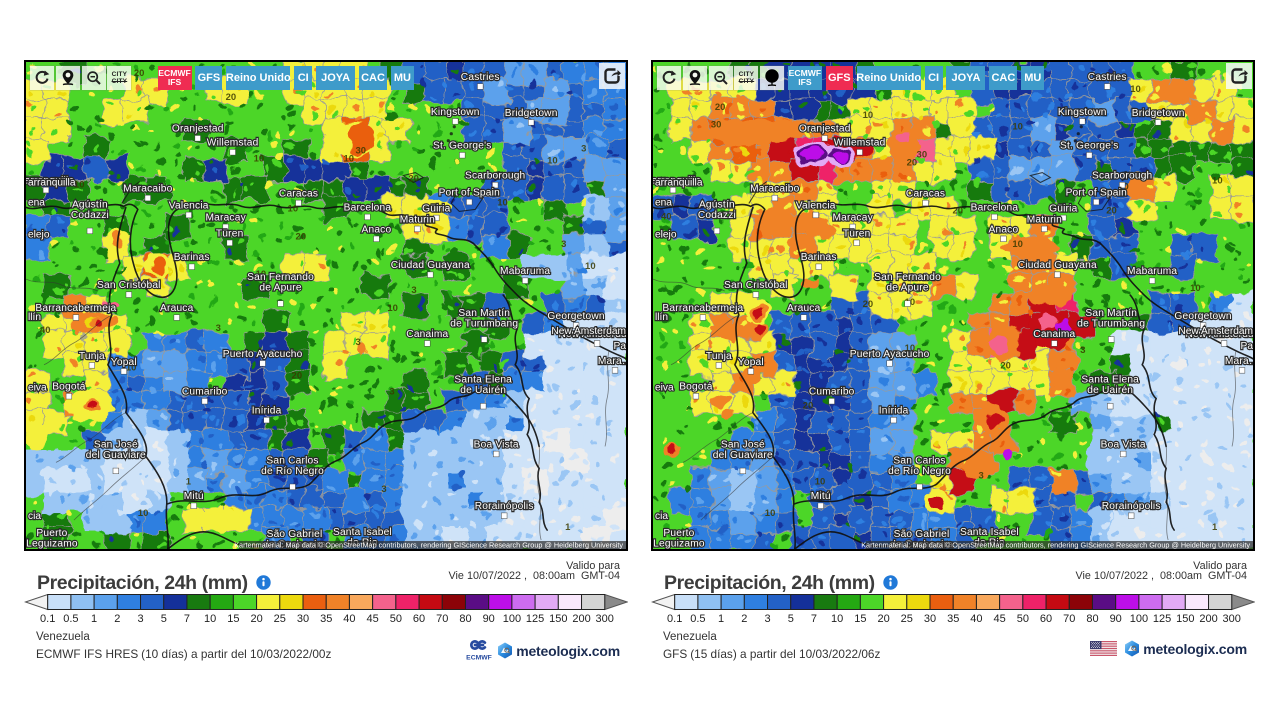 The width and height of the screenshot is (1280, 720). Describe the element at coordinates (592, 334) in the screenshot. I see `svg-text: New Amsterdam` at that location.